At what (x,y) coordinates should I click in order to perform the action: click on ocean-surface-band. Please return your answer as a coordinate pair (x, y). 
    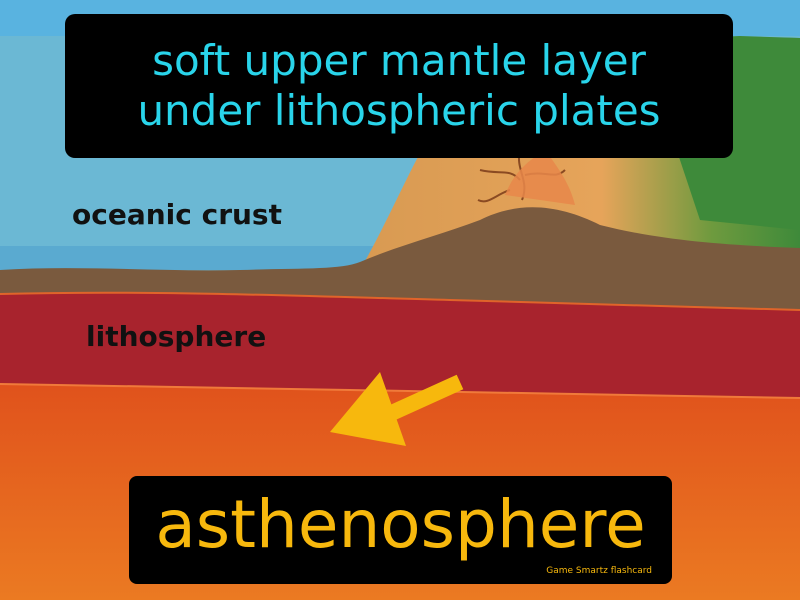
    Looking at the image, I should click on (190, 258).